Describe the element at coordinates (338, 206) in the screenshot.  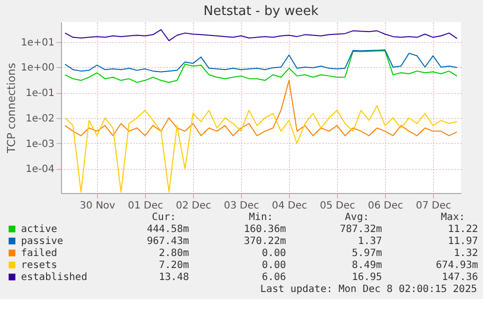
I see `x-tick-label: 05 Dec` at that location.